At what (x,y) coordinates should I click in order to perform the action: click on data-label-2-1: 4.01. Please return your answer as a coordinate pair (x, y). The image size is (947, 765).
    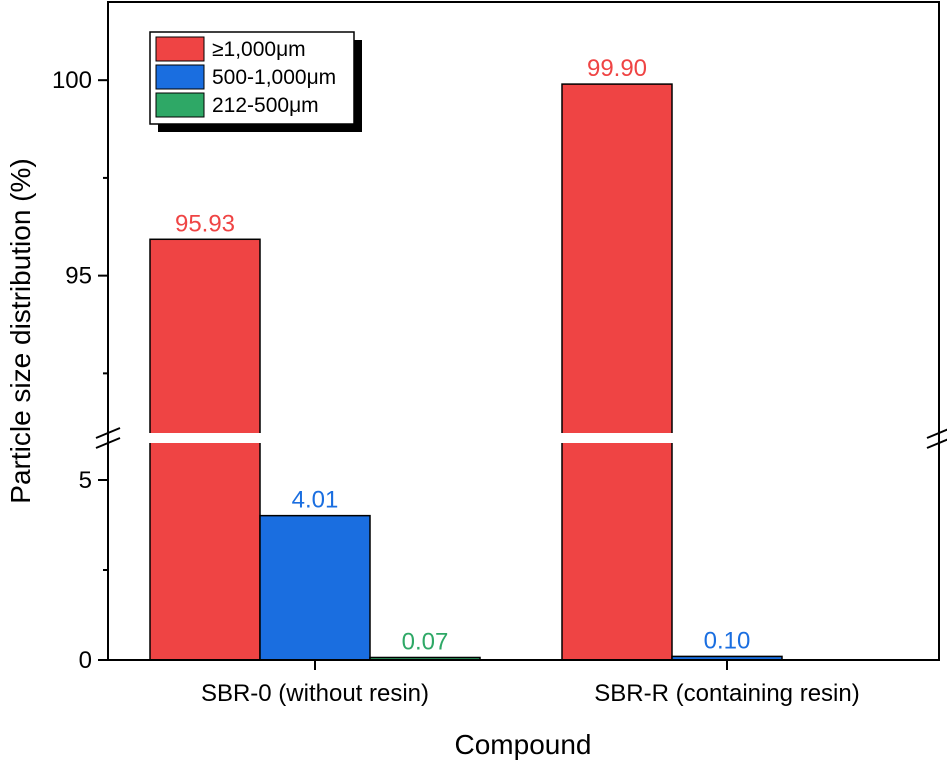
    Looking at the image, I should click on (315, 500).